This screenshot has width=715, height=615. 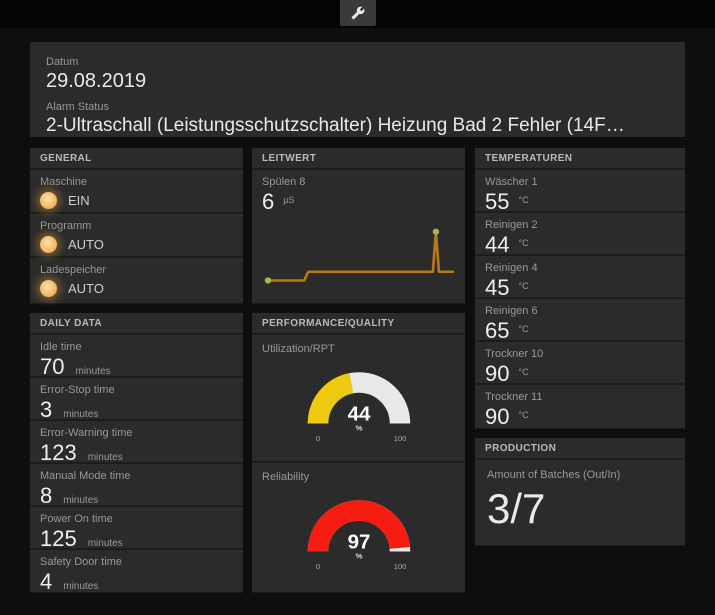 I want to click on leitwert-unit: µS, so click(x=289, y=200).